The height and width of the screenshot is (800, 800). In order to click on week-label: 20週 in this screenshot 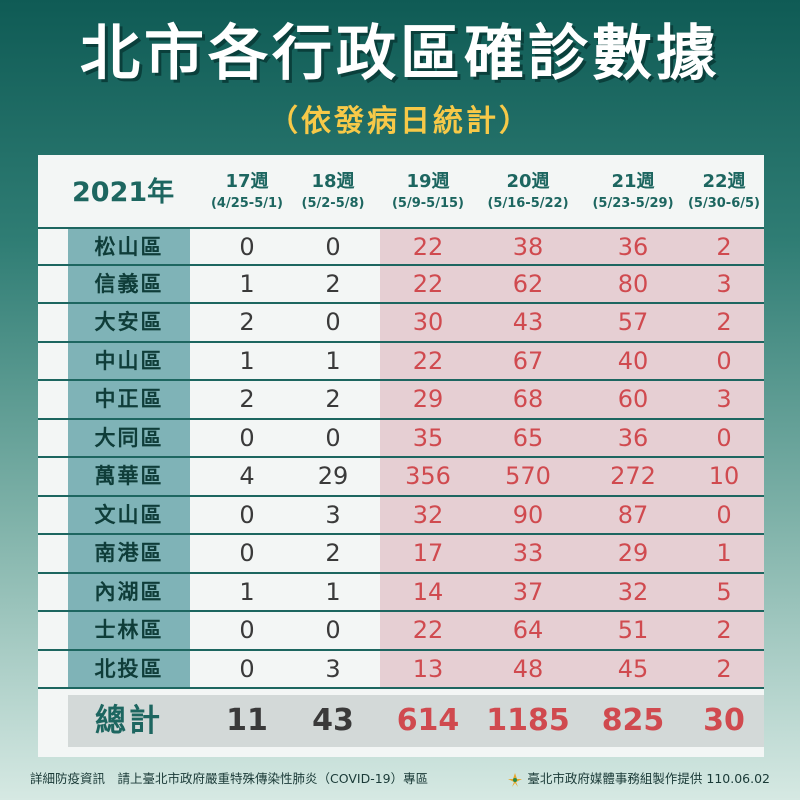, I will do `click(528, 181)`.